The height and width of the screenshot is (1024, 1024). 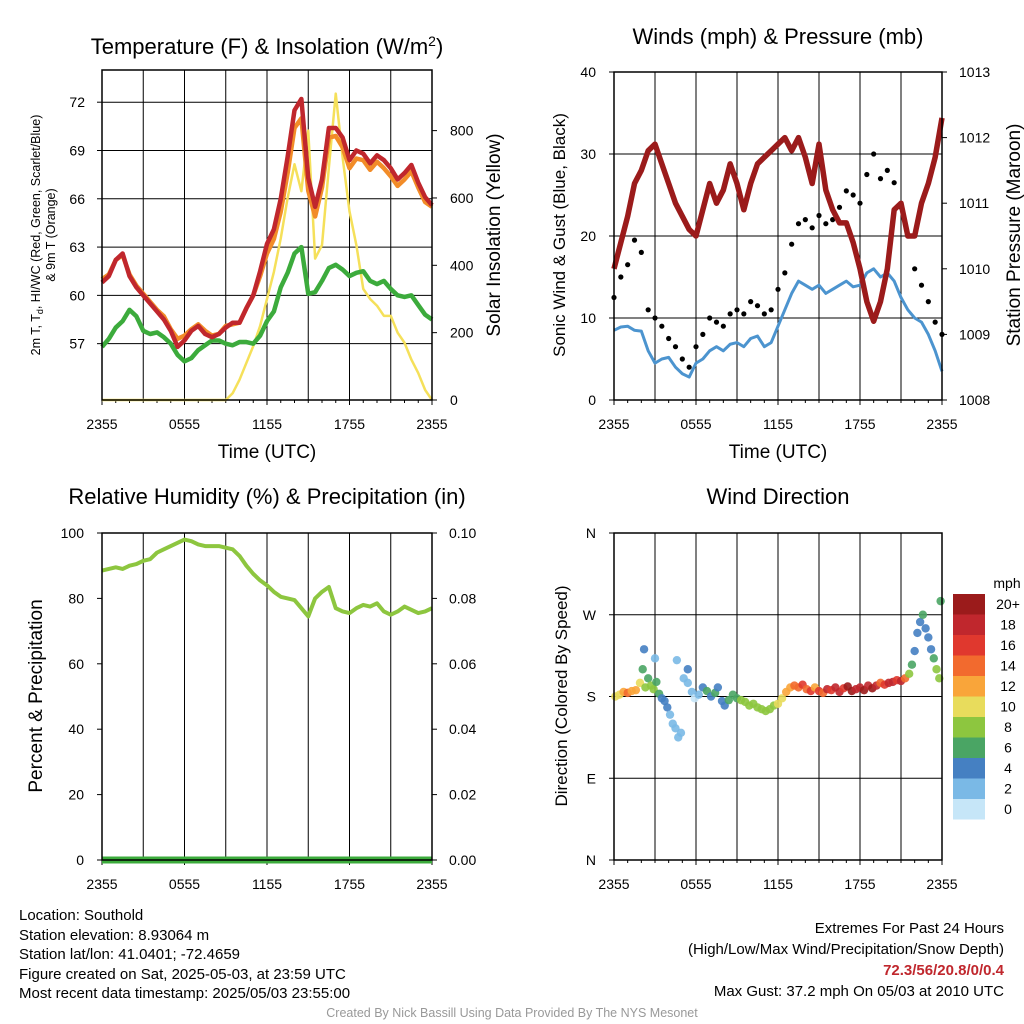 I want to click on insolation-y2-axis-label: Solar Insolation (Yellow), so click(x=494, y=234).